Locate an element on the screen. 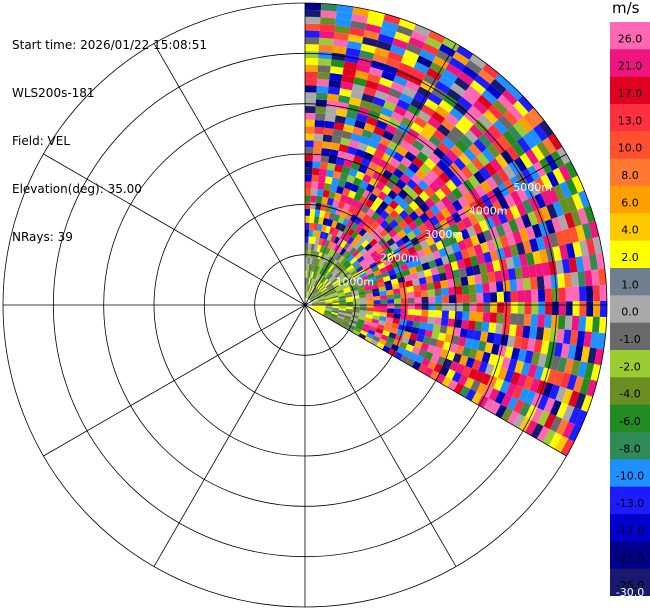 The width and height of the screenshot is (650, 610). colorbar-tick-label: 10.0 is located at coordinates (630, 148).